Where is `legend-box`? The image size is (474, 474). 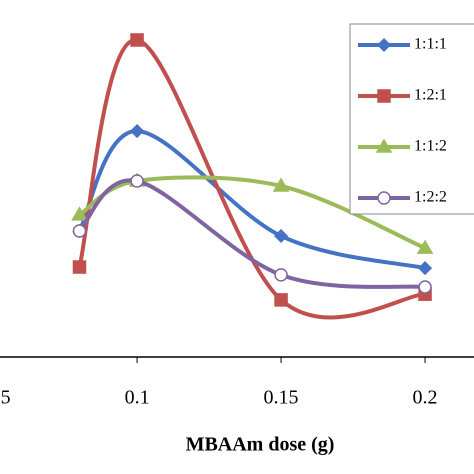
legend-box is located at coordinates (411, 119).